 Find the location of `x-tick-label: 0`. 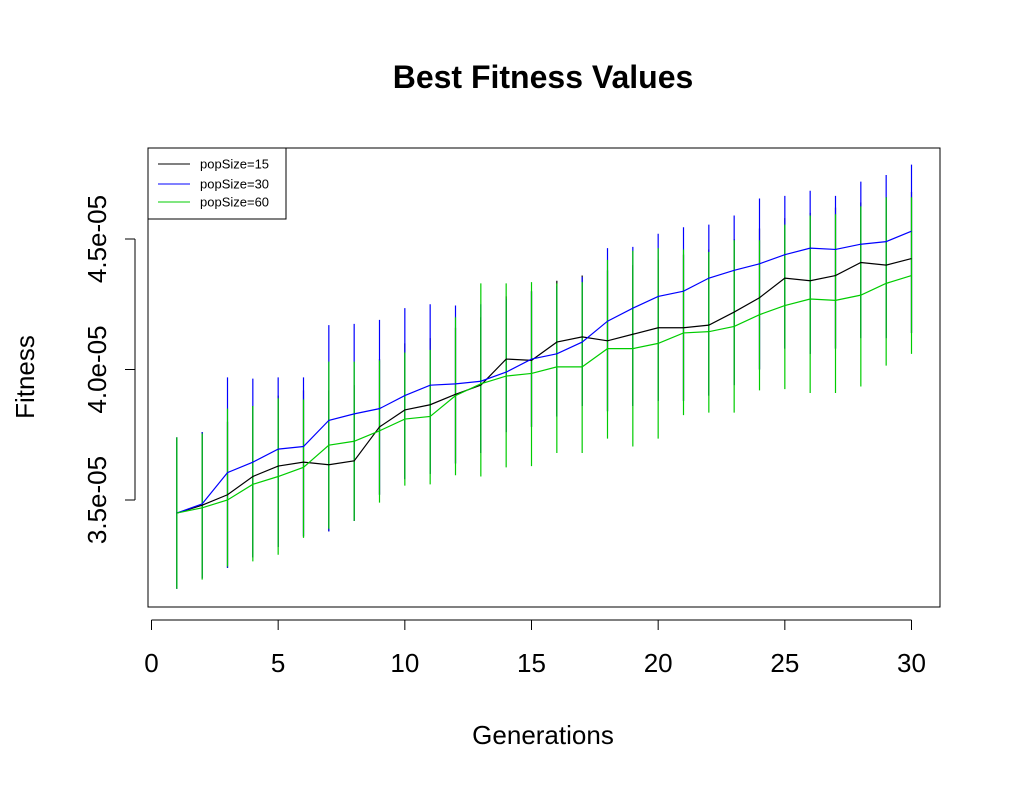

x-tick-label: 0 is located at coordinates (151, 663).